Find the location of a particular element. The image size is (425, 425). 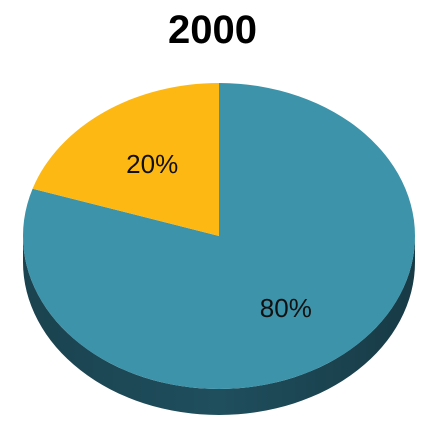

slice-label-1: 20% is located at coordinates (152, 164).